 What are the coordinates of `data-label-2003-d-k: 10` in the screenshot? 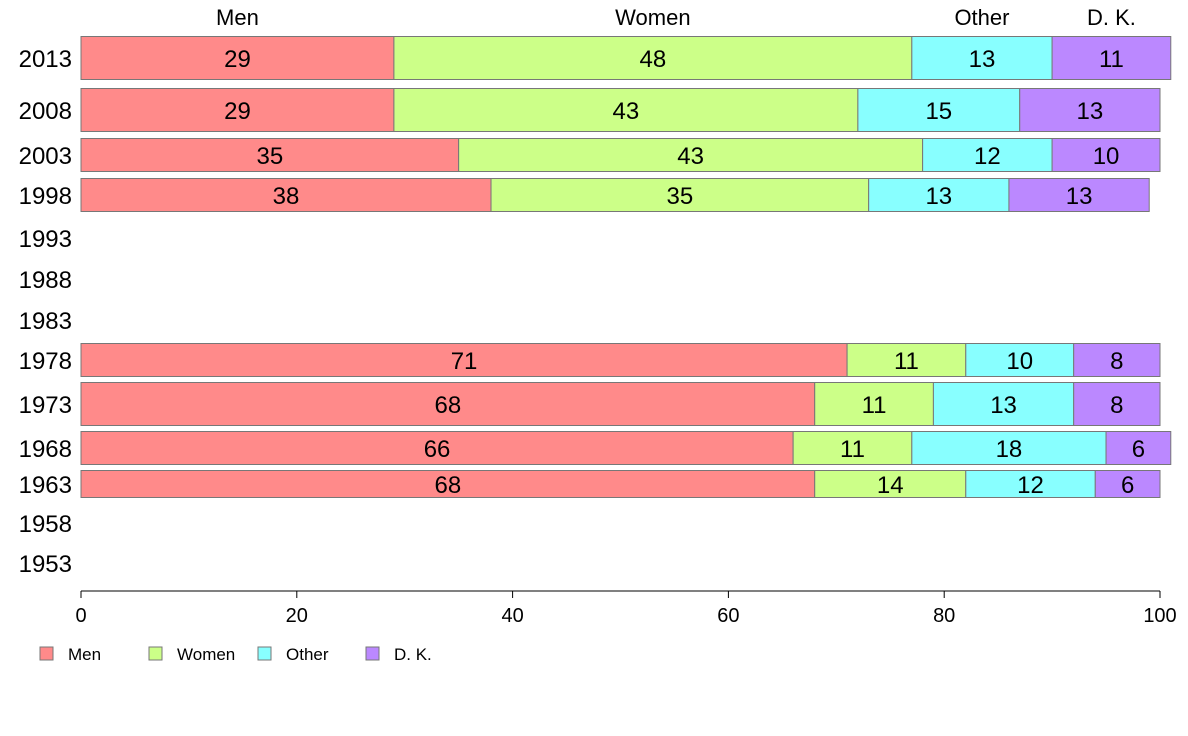 It's located at (1106, 156).